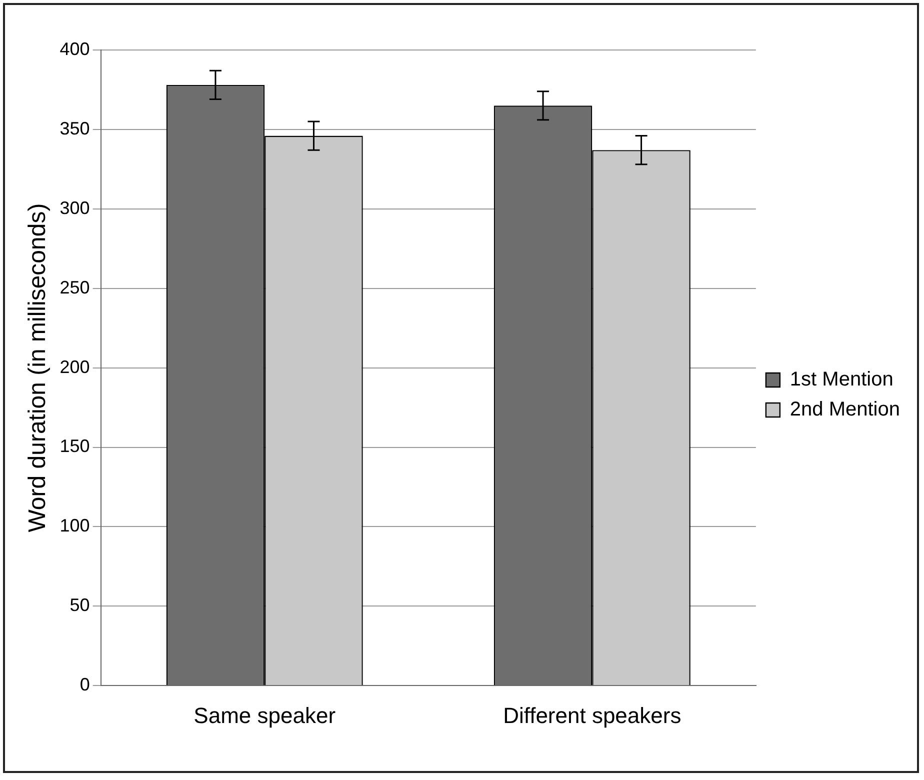 The image size is (924, 780). I want to click on legend-label: 2nd Mention, so click(845, 409).